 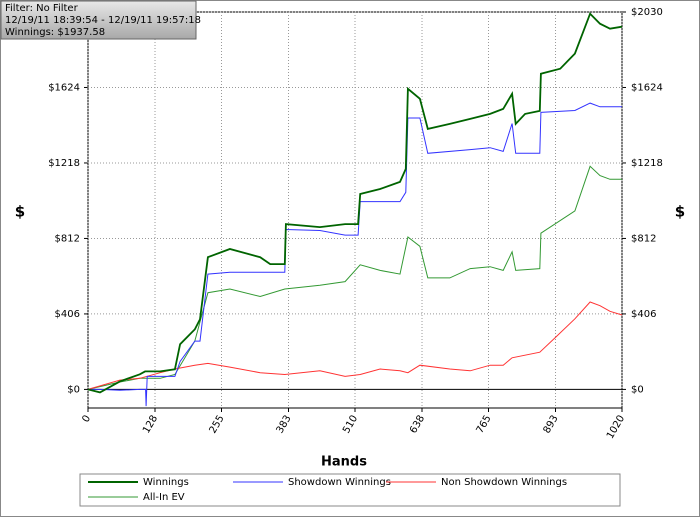 What do you see at coordinates (67, 314) in the screenshot?
I see `y-tick-label: $406` at bounding box center [67, 314].